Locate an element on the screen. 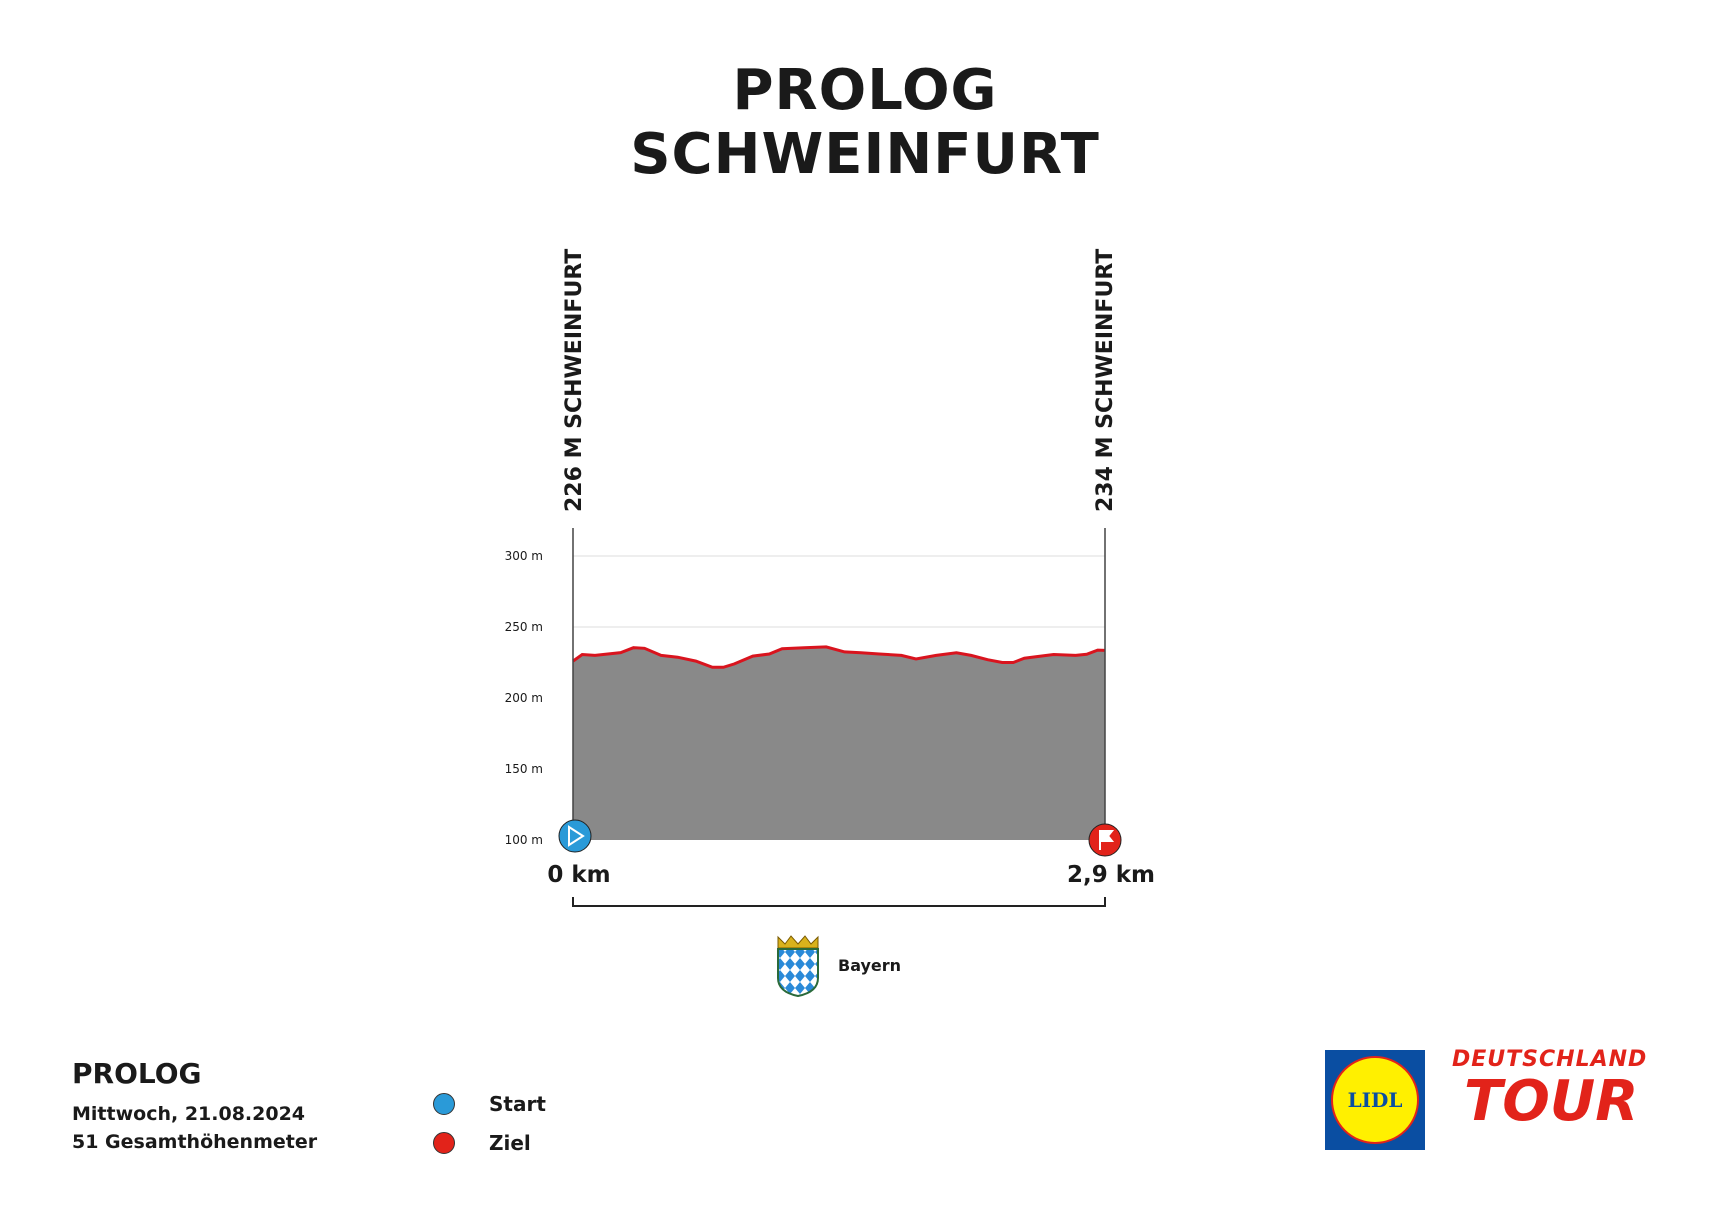  bavaria-crest-icon is located at coordinates (798, 966).